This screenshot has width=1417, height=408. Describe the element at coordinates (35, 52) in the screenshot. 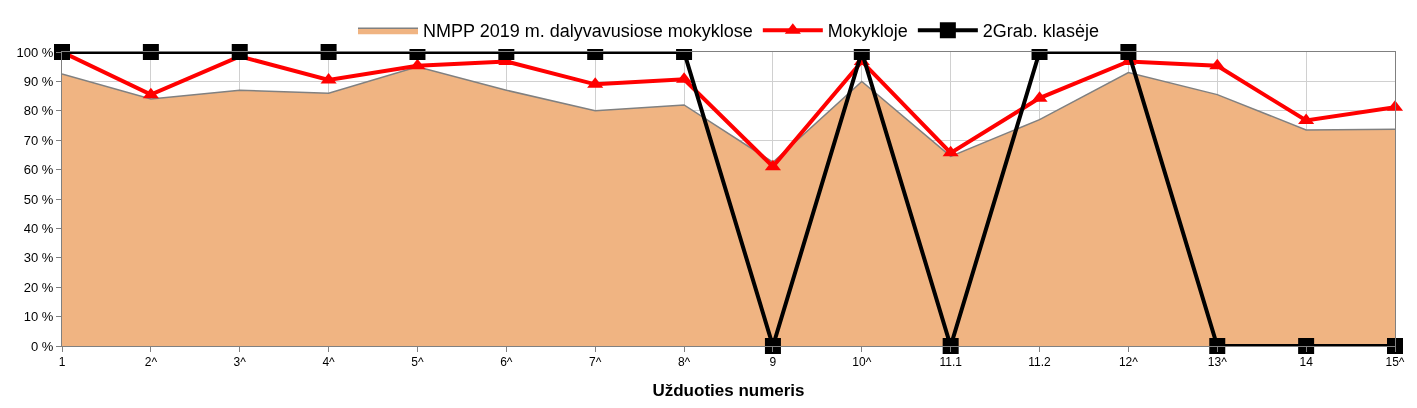

I see `y-tick-label: 100 %` at that location.